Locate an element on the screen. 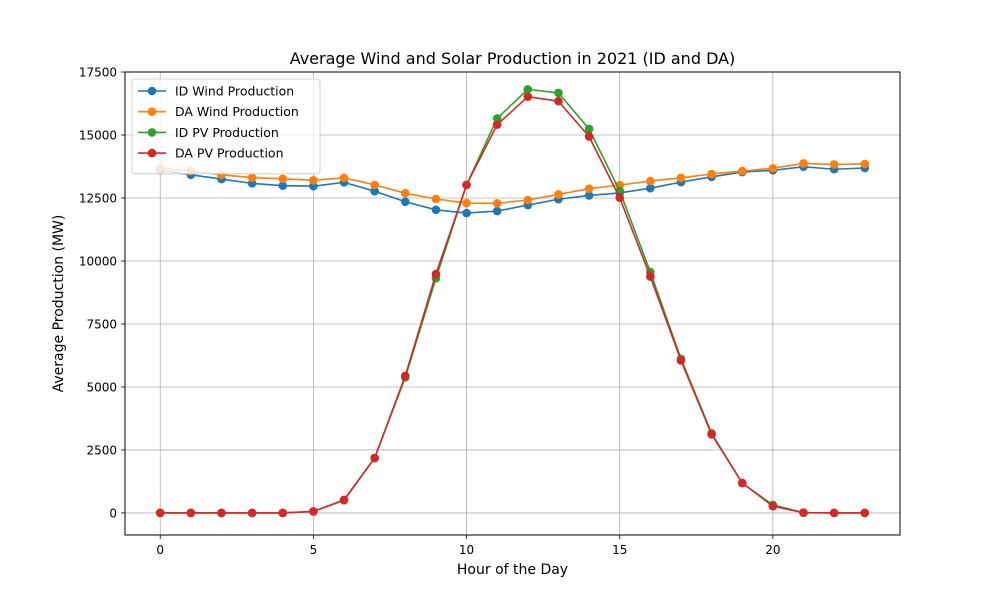 The image size is (1000, 604). series-line-id-wind-production is located at coordinates (512, 189).